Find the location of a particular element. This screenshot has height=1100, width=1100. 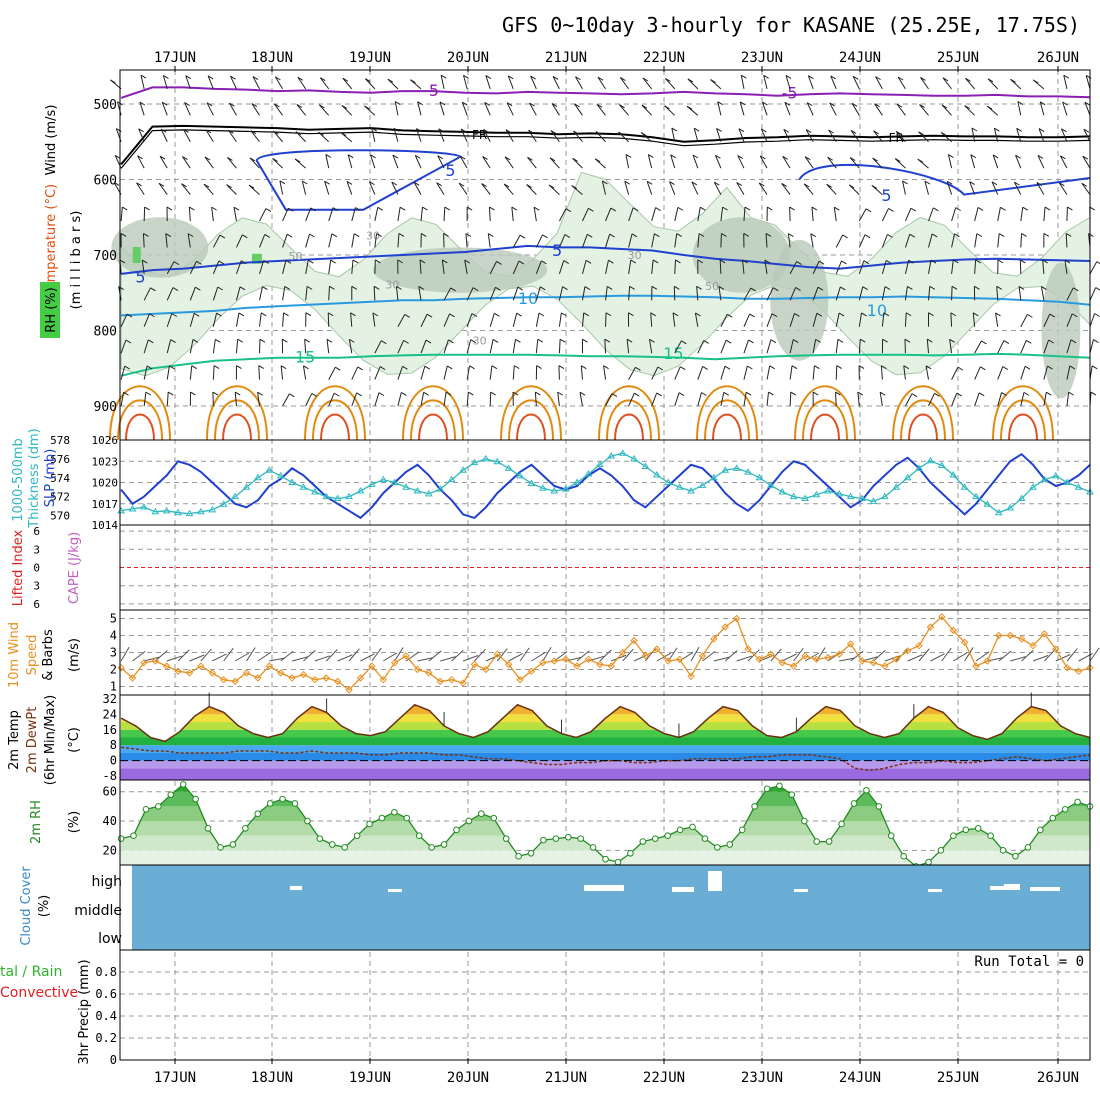

thickness-tick-label: 576 is located at coordinates (60, 459).